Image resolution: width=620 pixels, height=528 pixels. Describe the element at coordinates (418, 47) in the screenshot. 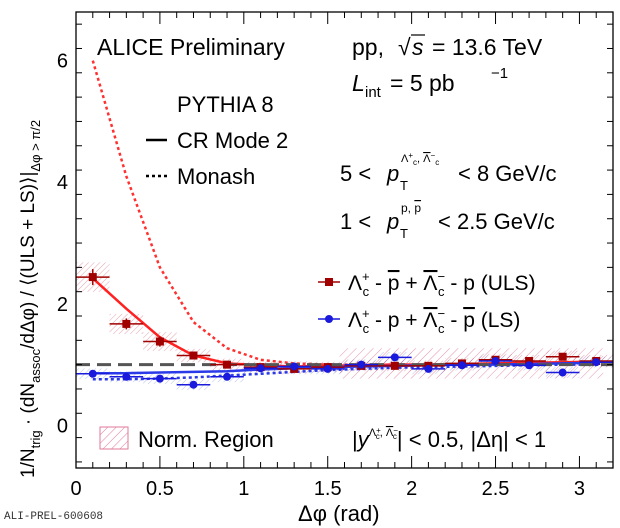

I see `energy-symbol: s` at that location.